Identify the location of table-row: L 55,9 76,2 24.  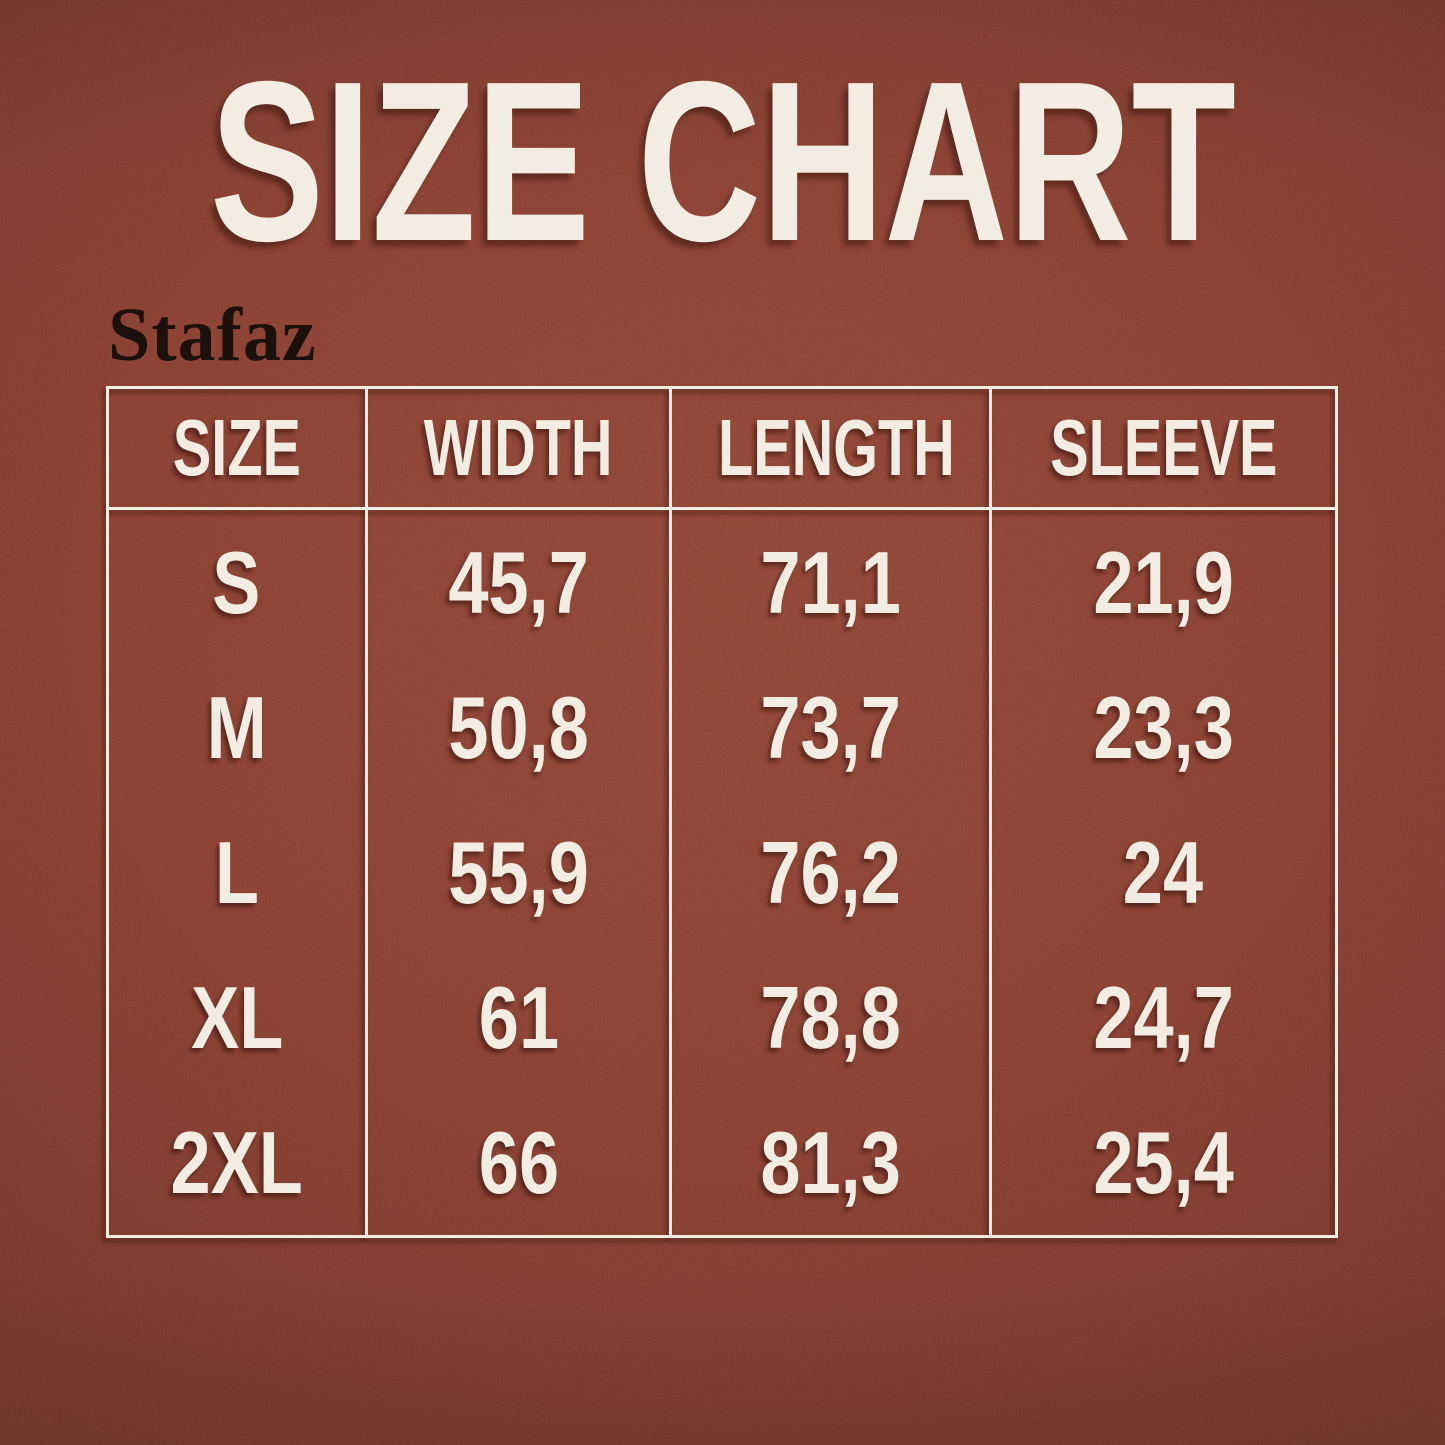
(722, 872).